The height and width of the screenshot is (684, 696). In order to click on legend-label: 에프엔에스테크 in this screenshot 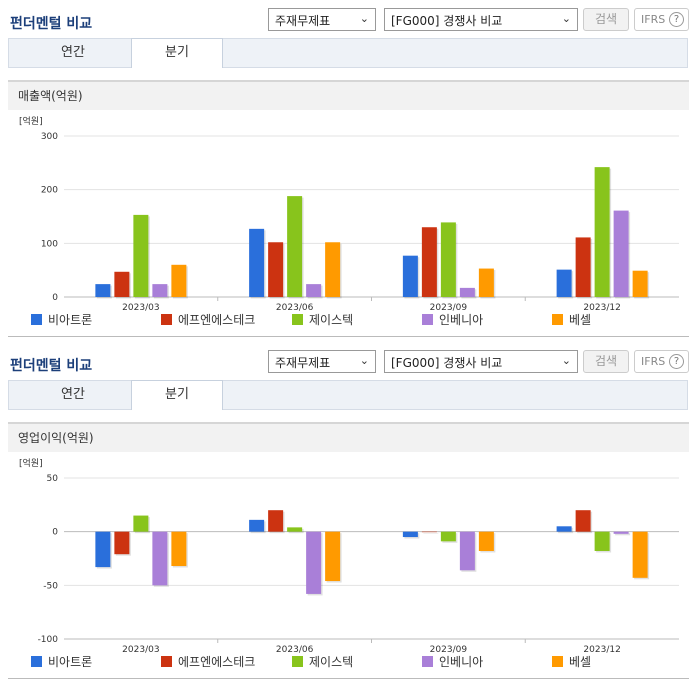, I will do `click(216, 320)`.